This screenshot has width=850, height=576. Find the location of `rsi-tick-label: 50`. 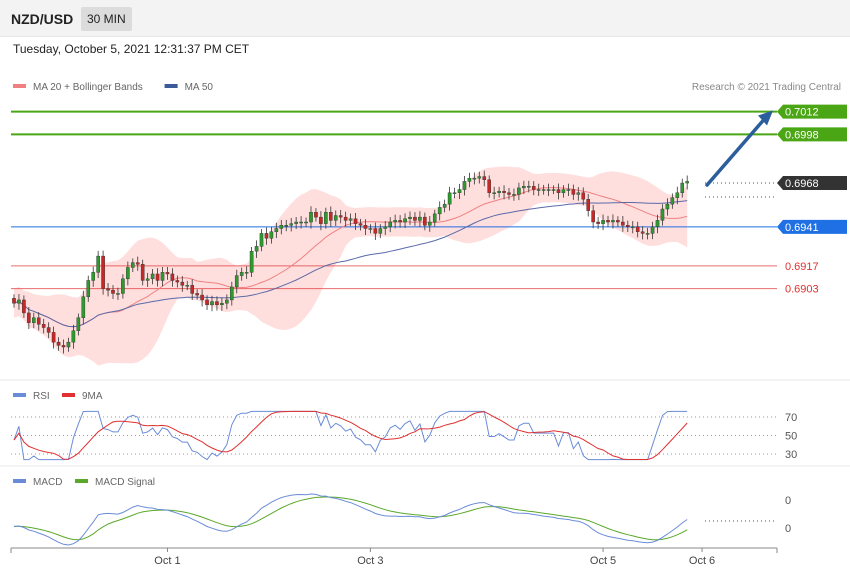

rsi-tick-label: 50 is located at coordinates (791, 437).